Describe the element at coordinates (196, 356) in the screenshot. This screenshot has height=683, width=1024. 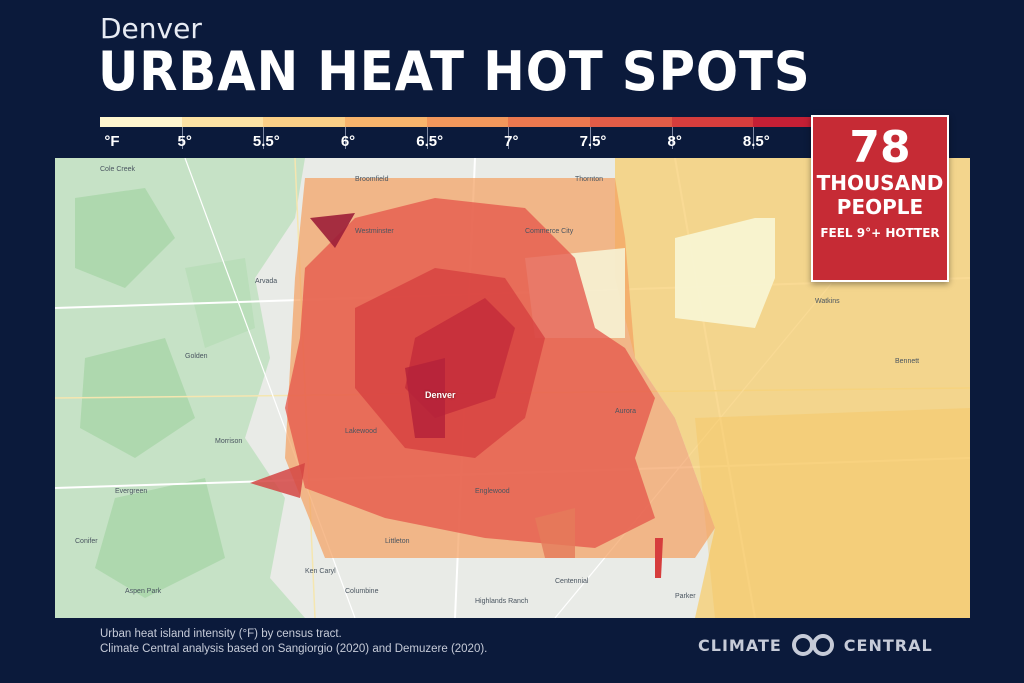
I see `map-place-label: Golden` at that location.